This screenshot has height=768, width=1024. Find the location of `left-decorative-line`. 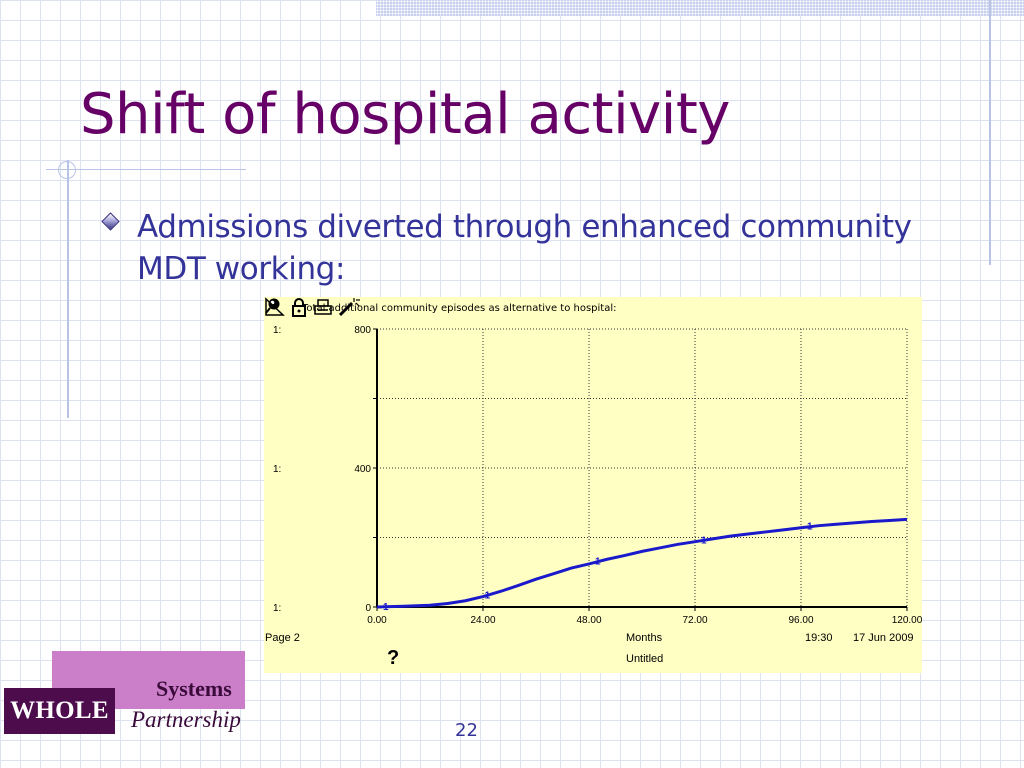

left-decorative-line is located at coordinates (68, 289).